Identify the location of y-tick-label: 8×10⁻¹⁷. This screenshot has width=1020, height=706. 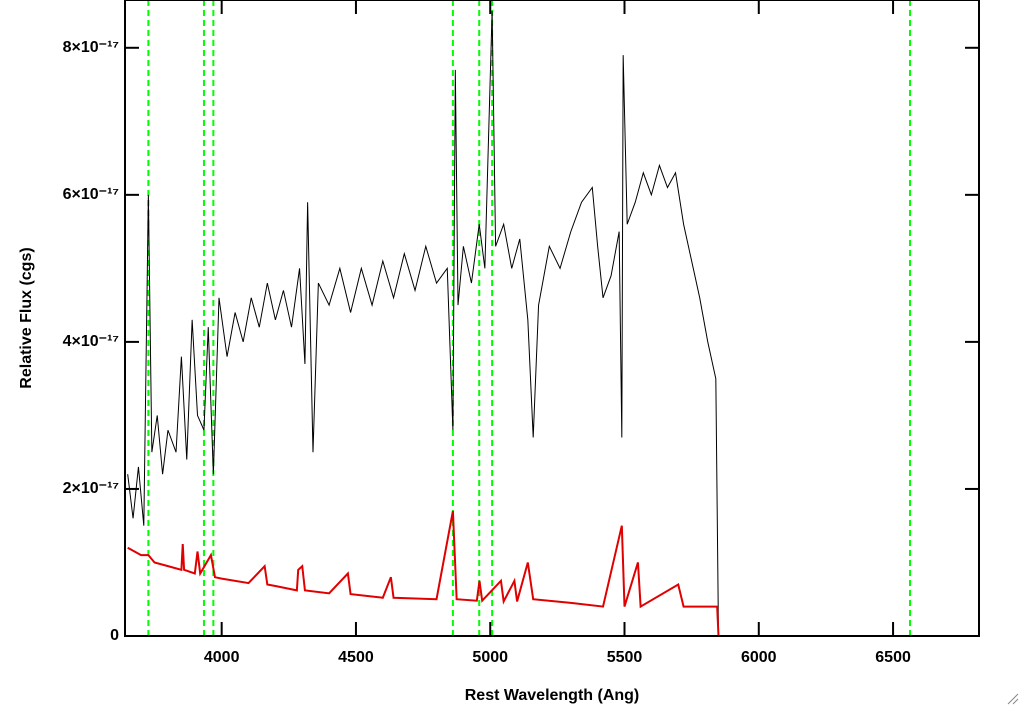
(91, 47).